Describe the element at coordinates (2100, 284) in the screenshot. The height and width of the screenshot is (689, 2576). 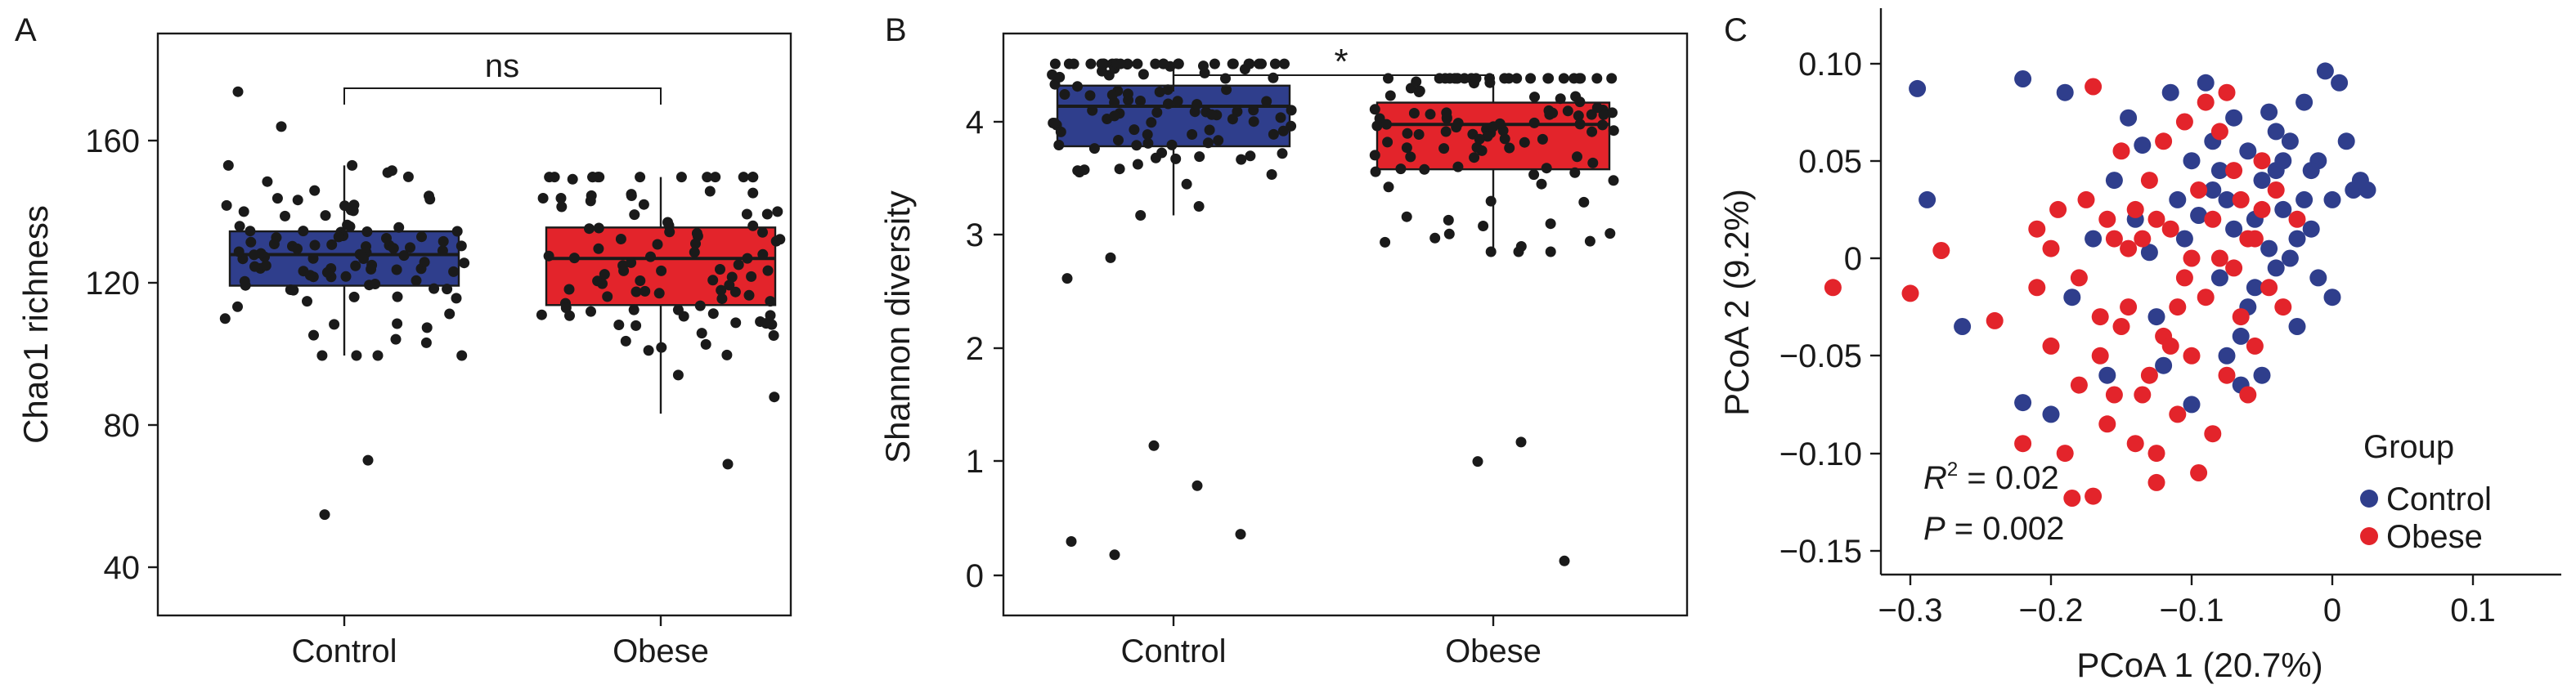
I see `panel-c-plot-area` at that location.